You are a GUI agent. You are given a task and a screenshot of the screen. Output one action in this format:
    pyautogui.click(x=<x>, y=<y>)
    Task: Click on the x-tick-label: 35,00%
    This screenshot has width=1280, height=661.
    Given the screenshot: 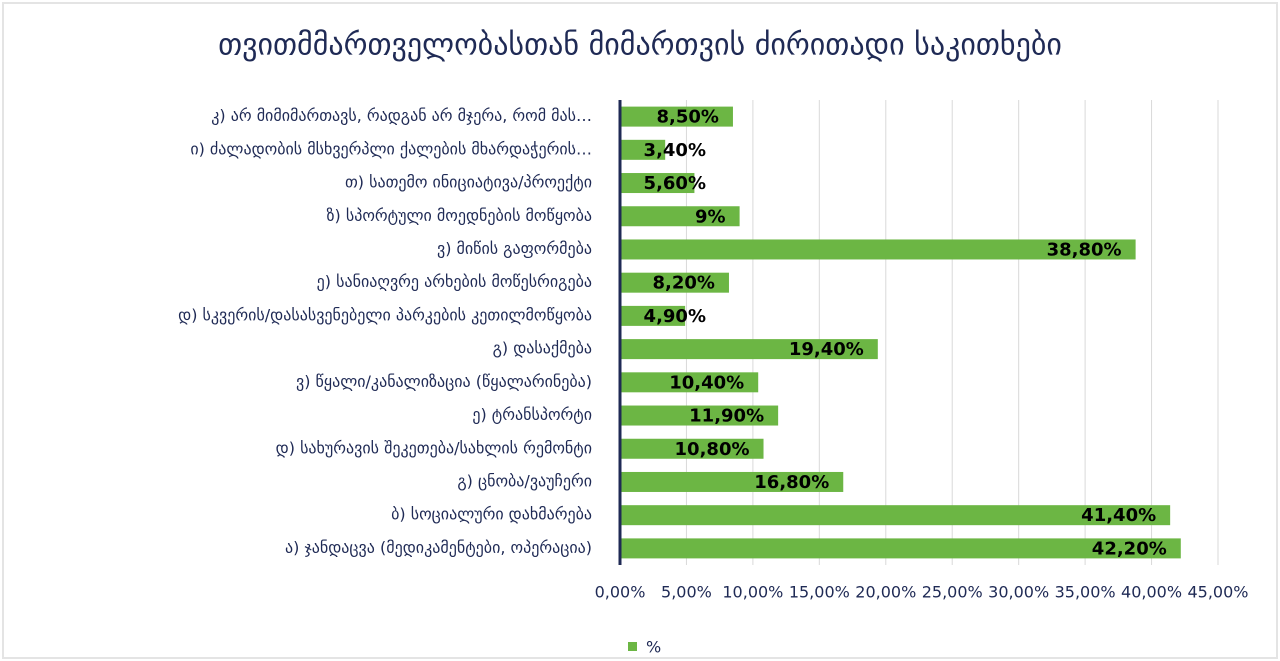 What is the action you would take?
    pyautogui.click(x=1085, y=592)
    